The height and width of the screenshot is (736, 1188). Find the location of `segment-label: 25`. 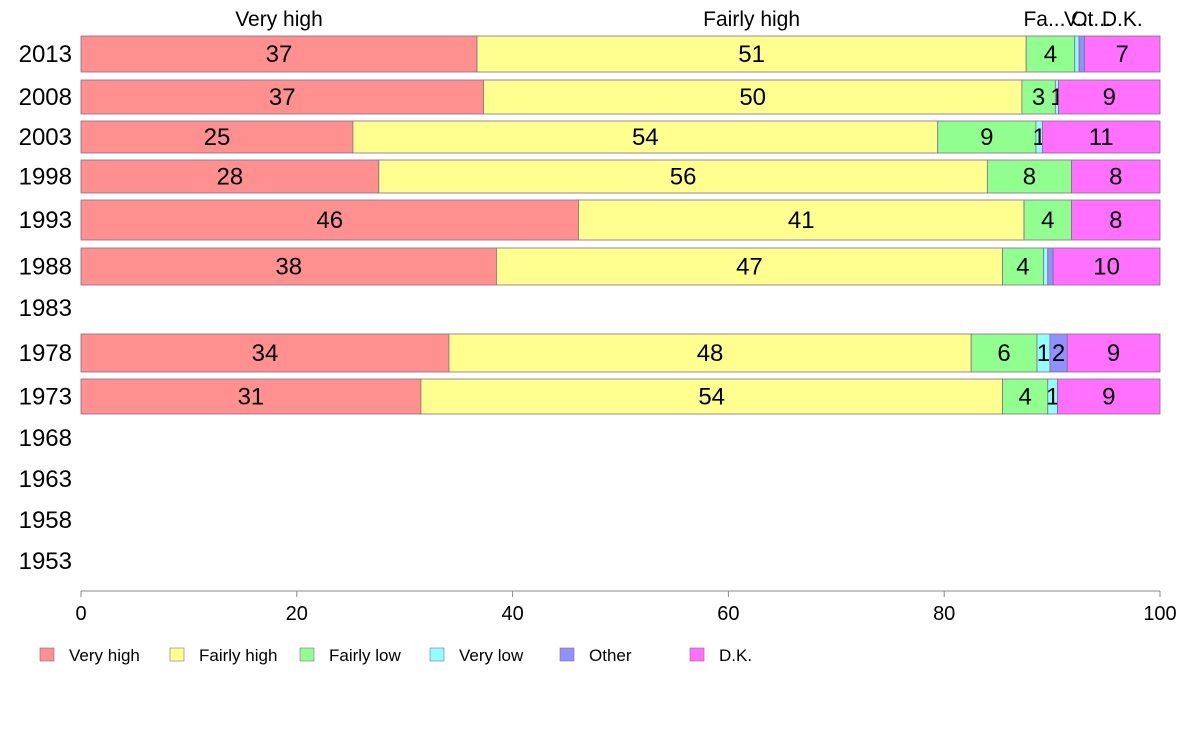

segment-label: 25 is located at coordinates (217, 137).